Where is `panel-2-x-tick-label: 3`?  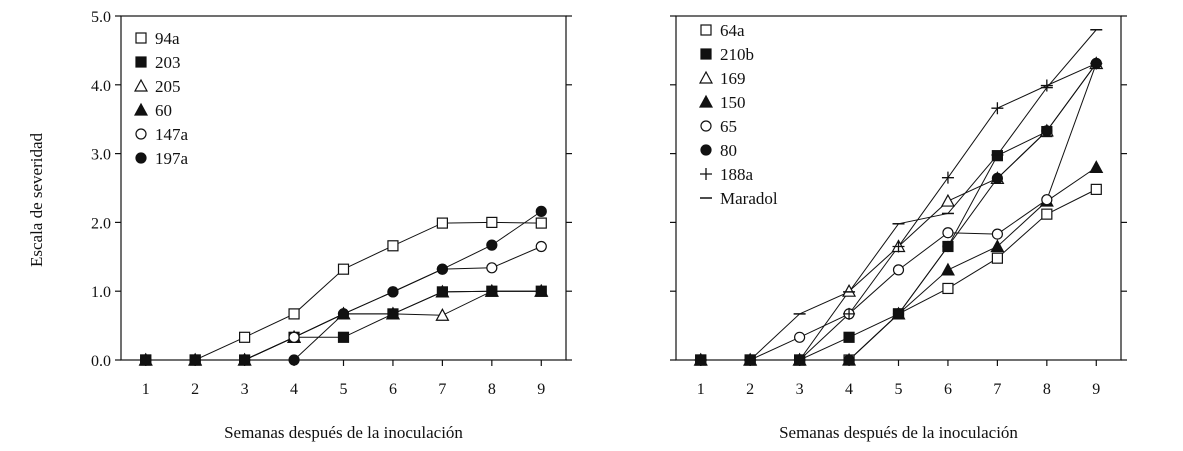
panel-2-x-tick-label: 3 is located at coordinates (800, 389).